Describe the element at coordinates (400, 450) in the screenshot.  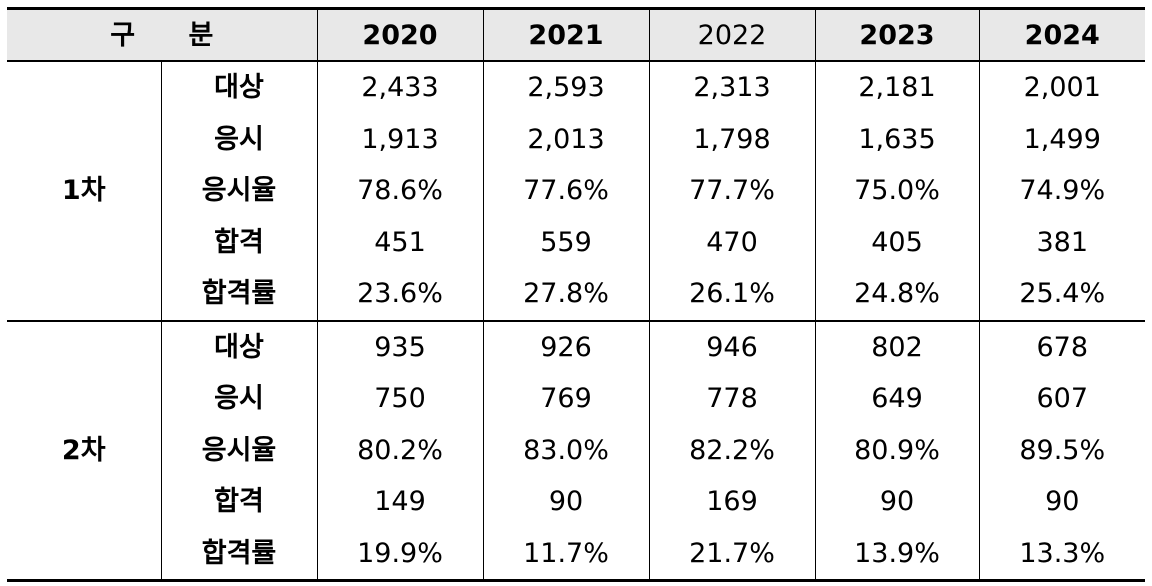
I see `value-cell: 80.2%` at that location.